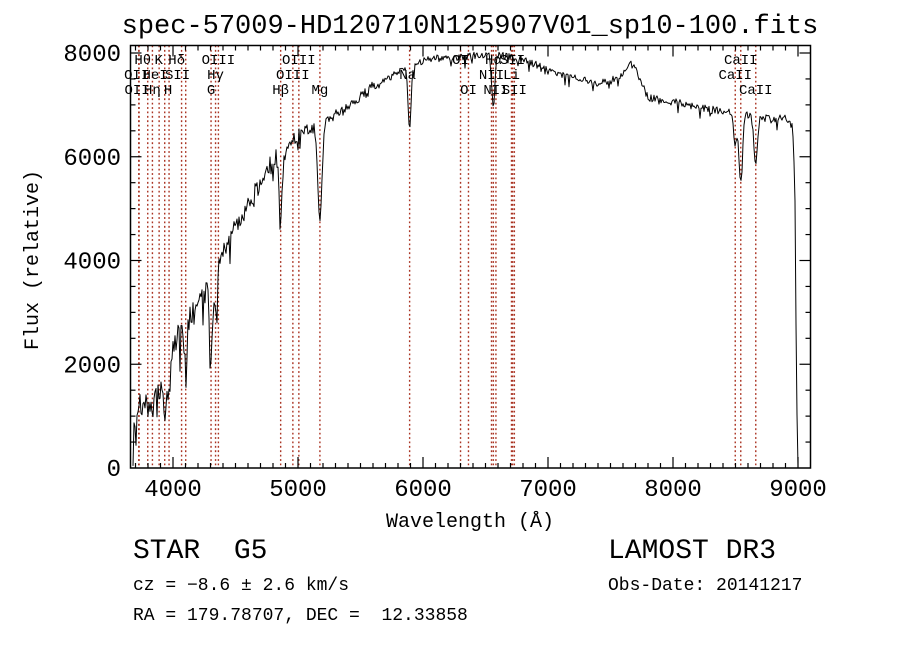  What do you see at coordinates (705, 586) in the screenshot?
I see `obs-date-text: Obs-Date: 20141217` at bounding box center [705, 586].